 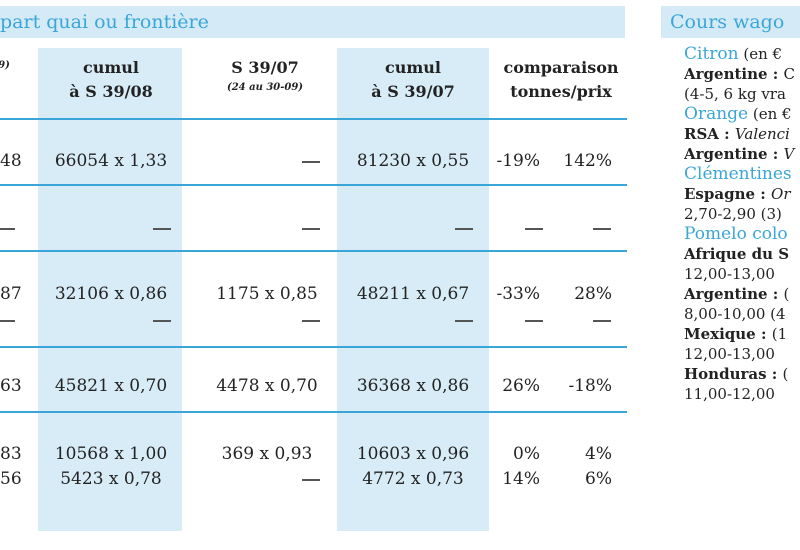 I want to click on table-cell: 26%, so click(x=521, y=386).